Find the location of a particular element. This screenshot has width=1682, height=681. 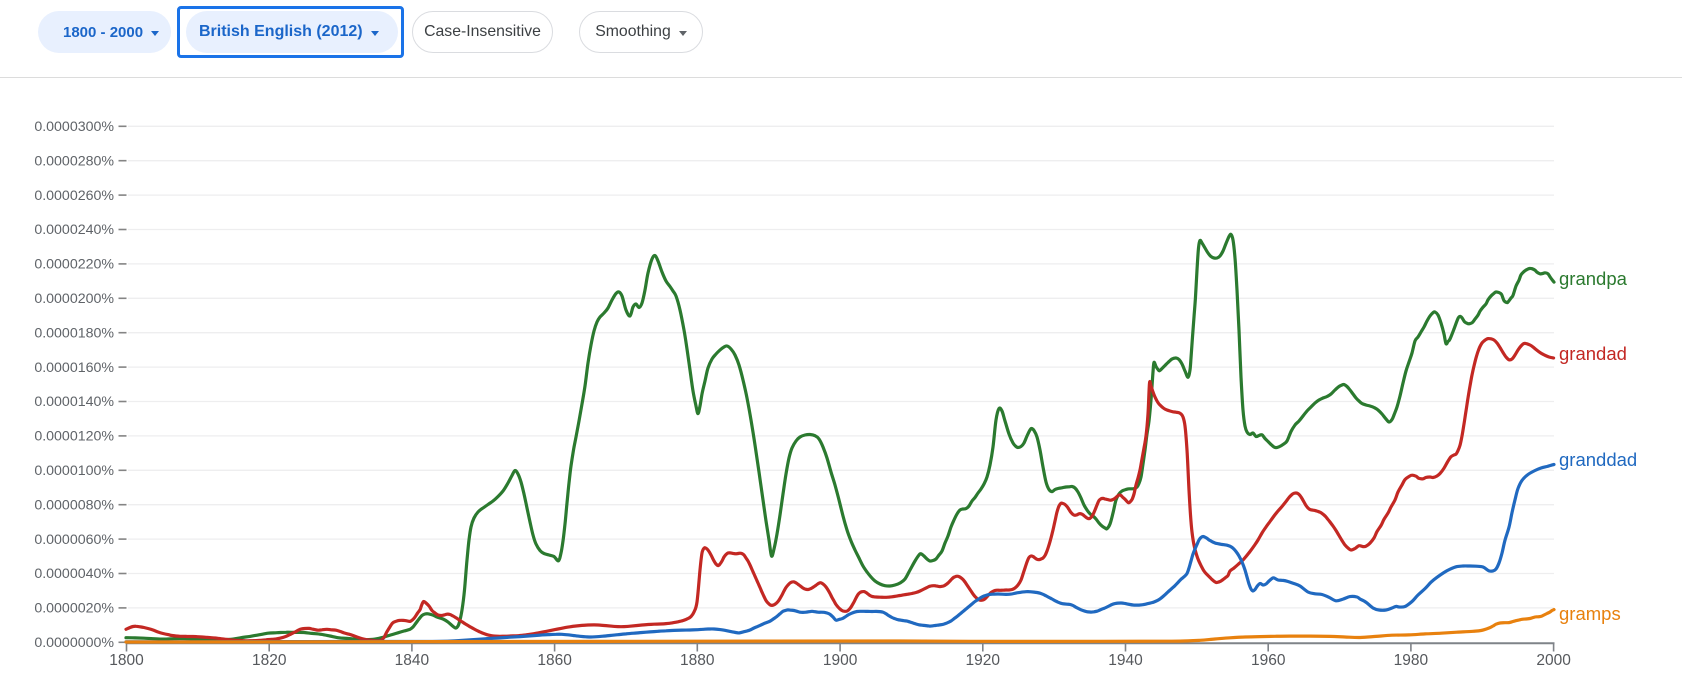

svg-text: grandpa is located at coordinates (1593, 278).